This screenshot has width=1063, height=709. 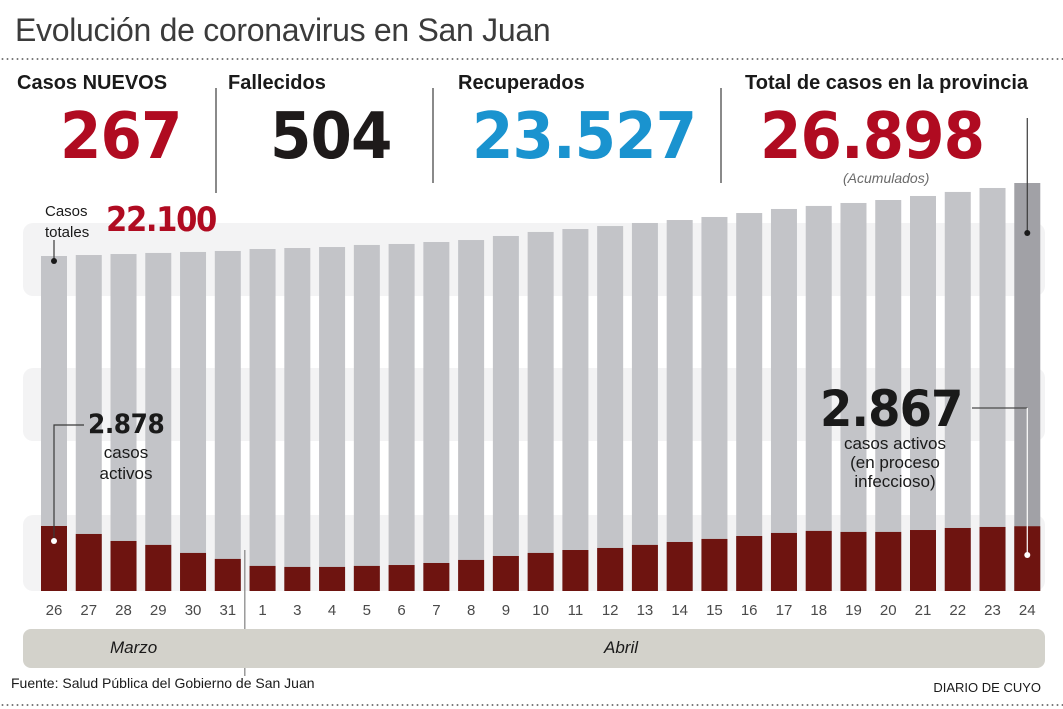 What do you see at coordinates (895, 481) in the screenshot?
I see `active-cases-end-label-line3: infeccioso)` at bounding box center [895, 481].